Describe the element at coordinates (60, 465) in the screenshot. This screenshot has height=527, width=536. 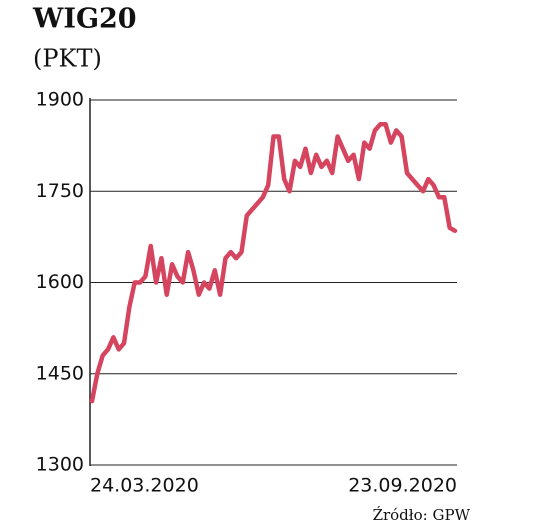
I see `y-tick-label: 1300` at that location.